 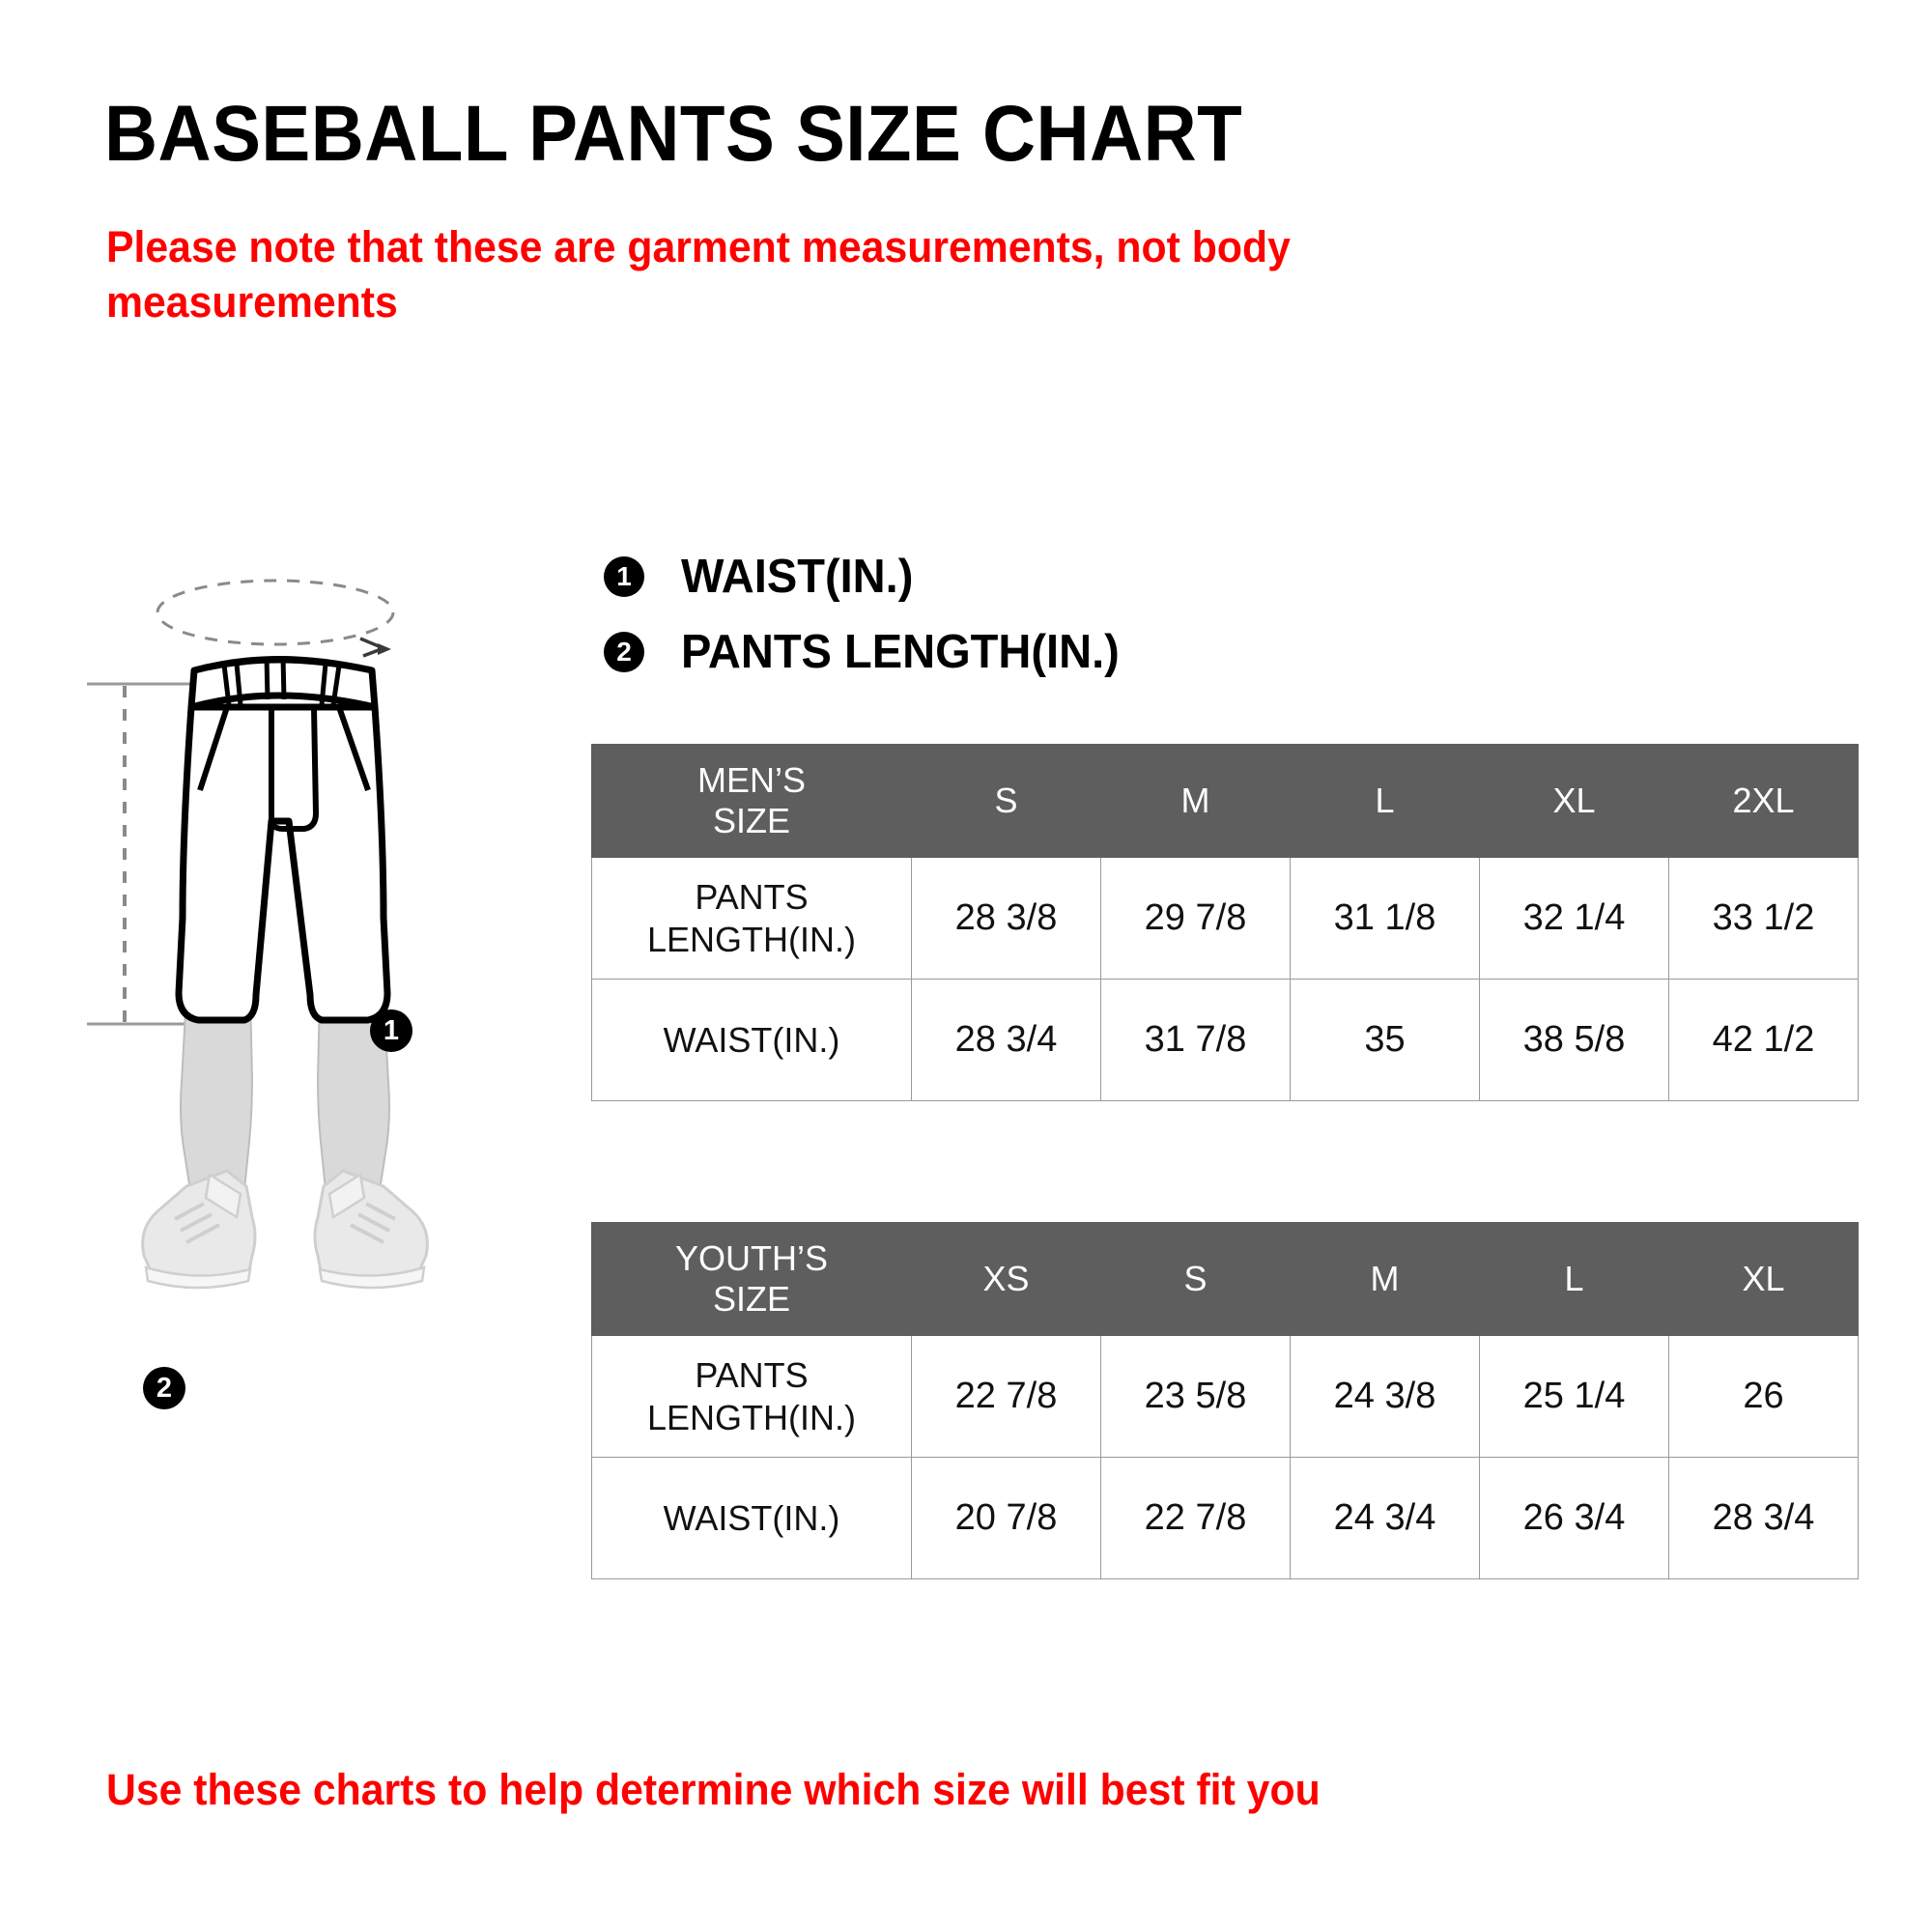 I want to click on number-2-icon: 2, so click(x=624, y=652).